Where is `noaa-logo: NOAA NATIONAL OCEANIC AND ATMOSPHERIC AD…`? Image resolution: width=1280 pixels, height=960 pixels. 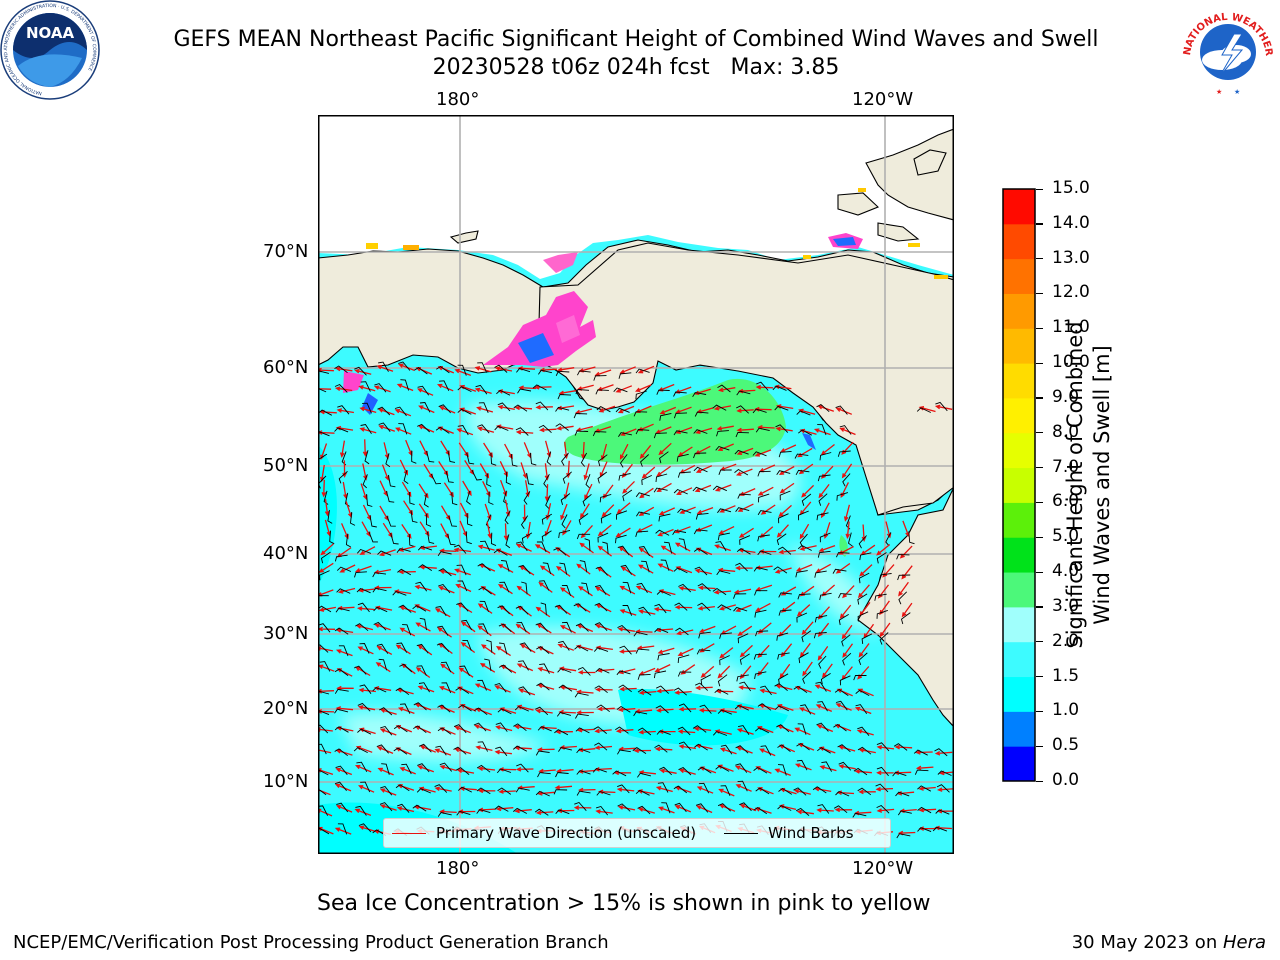 noaa-logo: NOAA NATIONAL OCEANIC AND ATMOSPHERIC AD… is located at coordinates (50, 50).